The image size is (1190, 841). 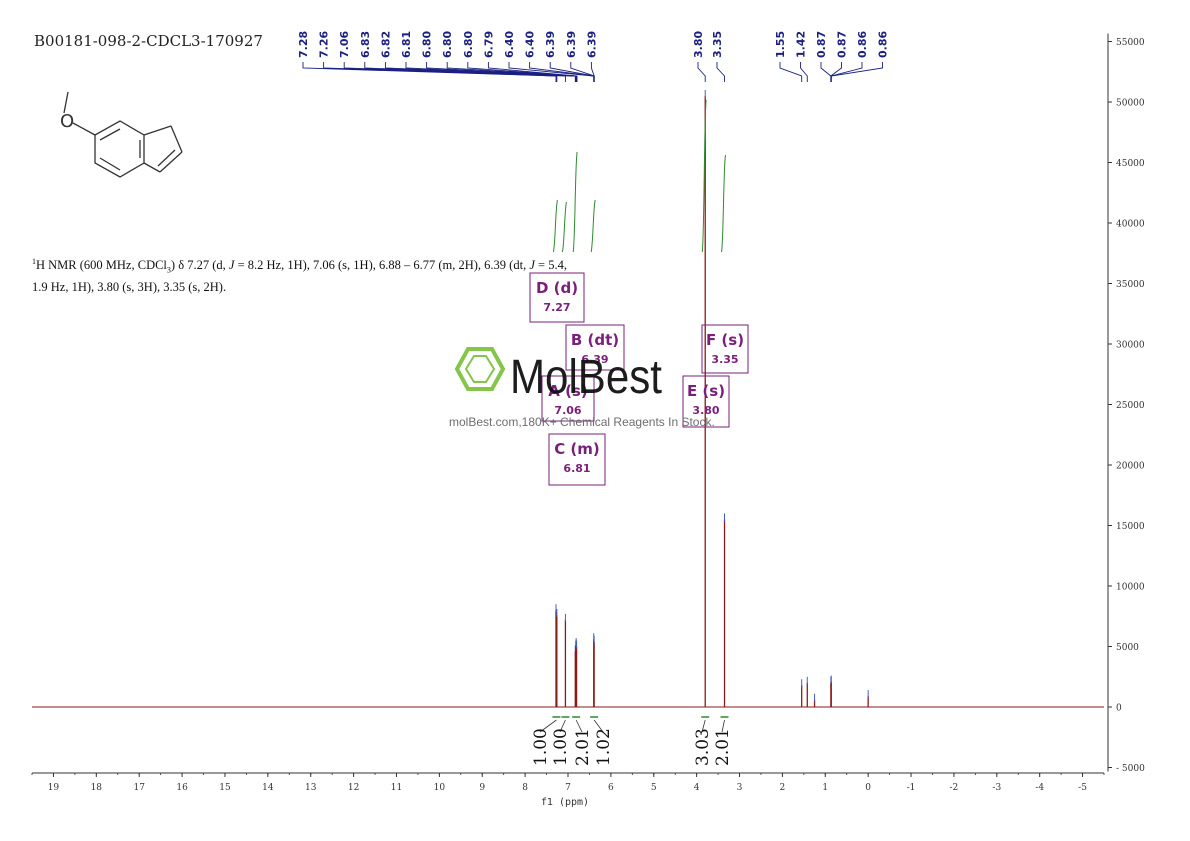 I want to click on y-tick-label: 30000, so click(x=1130, y=346).